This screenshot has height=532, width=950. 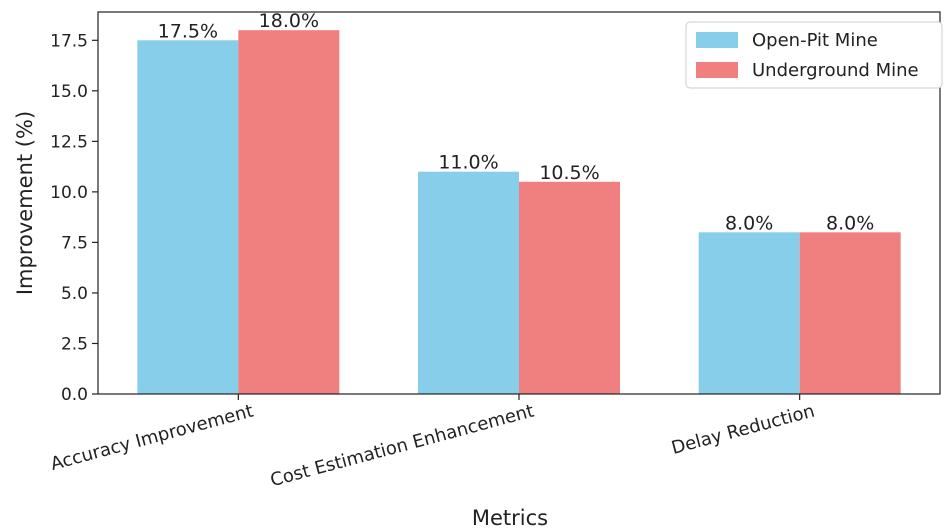 What do you see at coordinates (468, 163) in the screenshot?
I see `data-label-open-pit-1: 11.0%` at bounding box center [468, 163].